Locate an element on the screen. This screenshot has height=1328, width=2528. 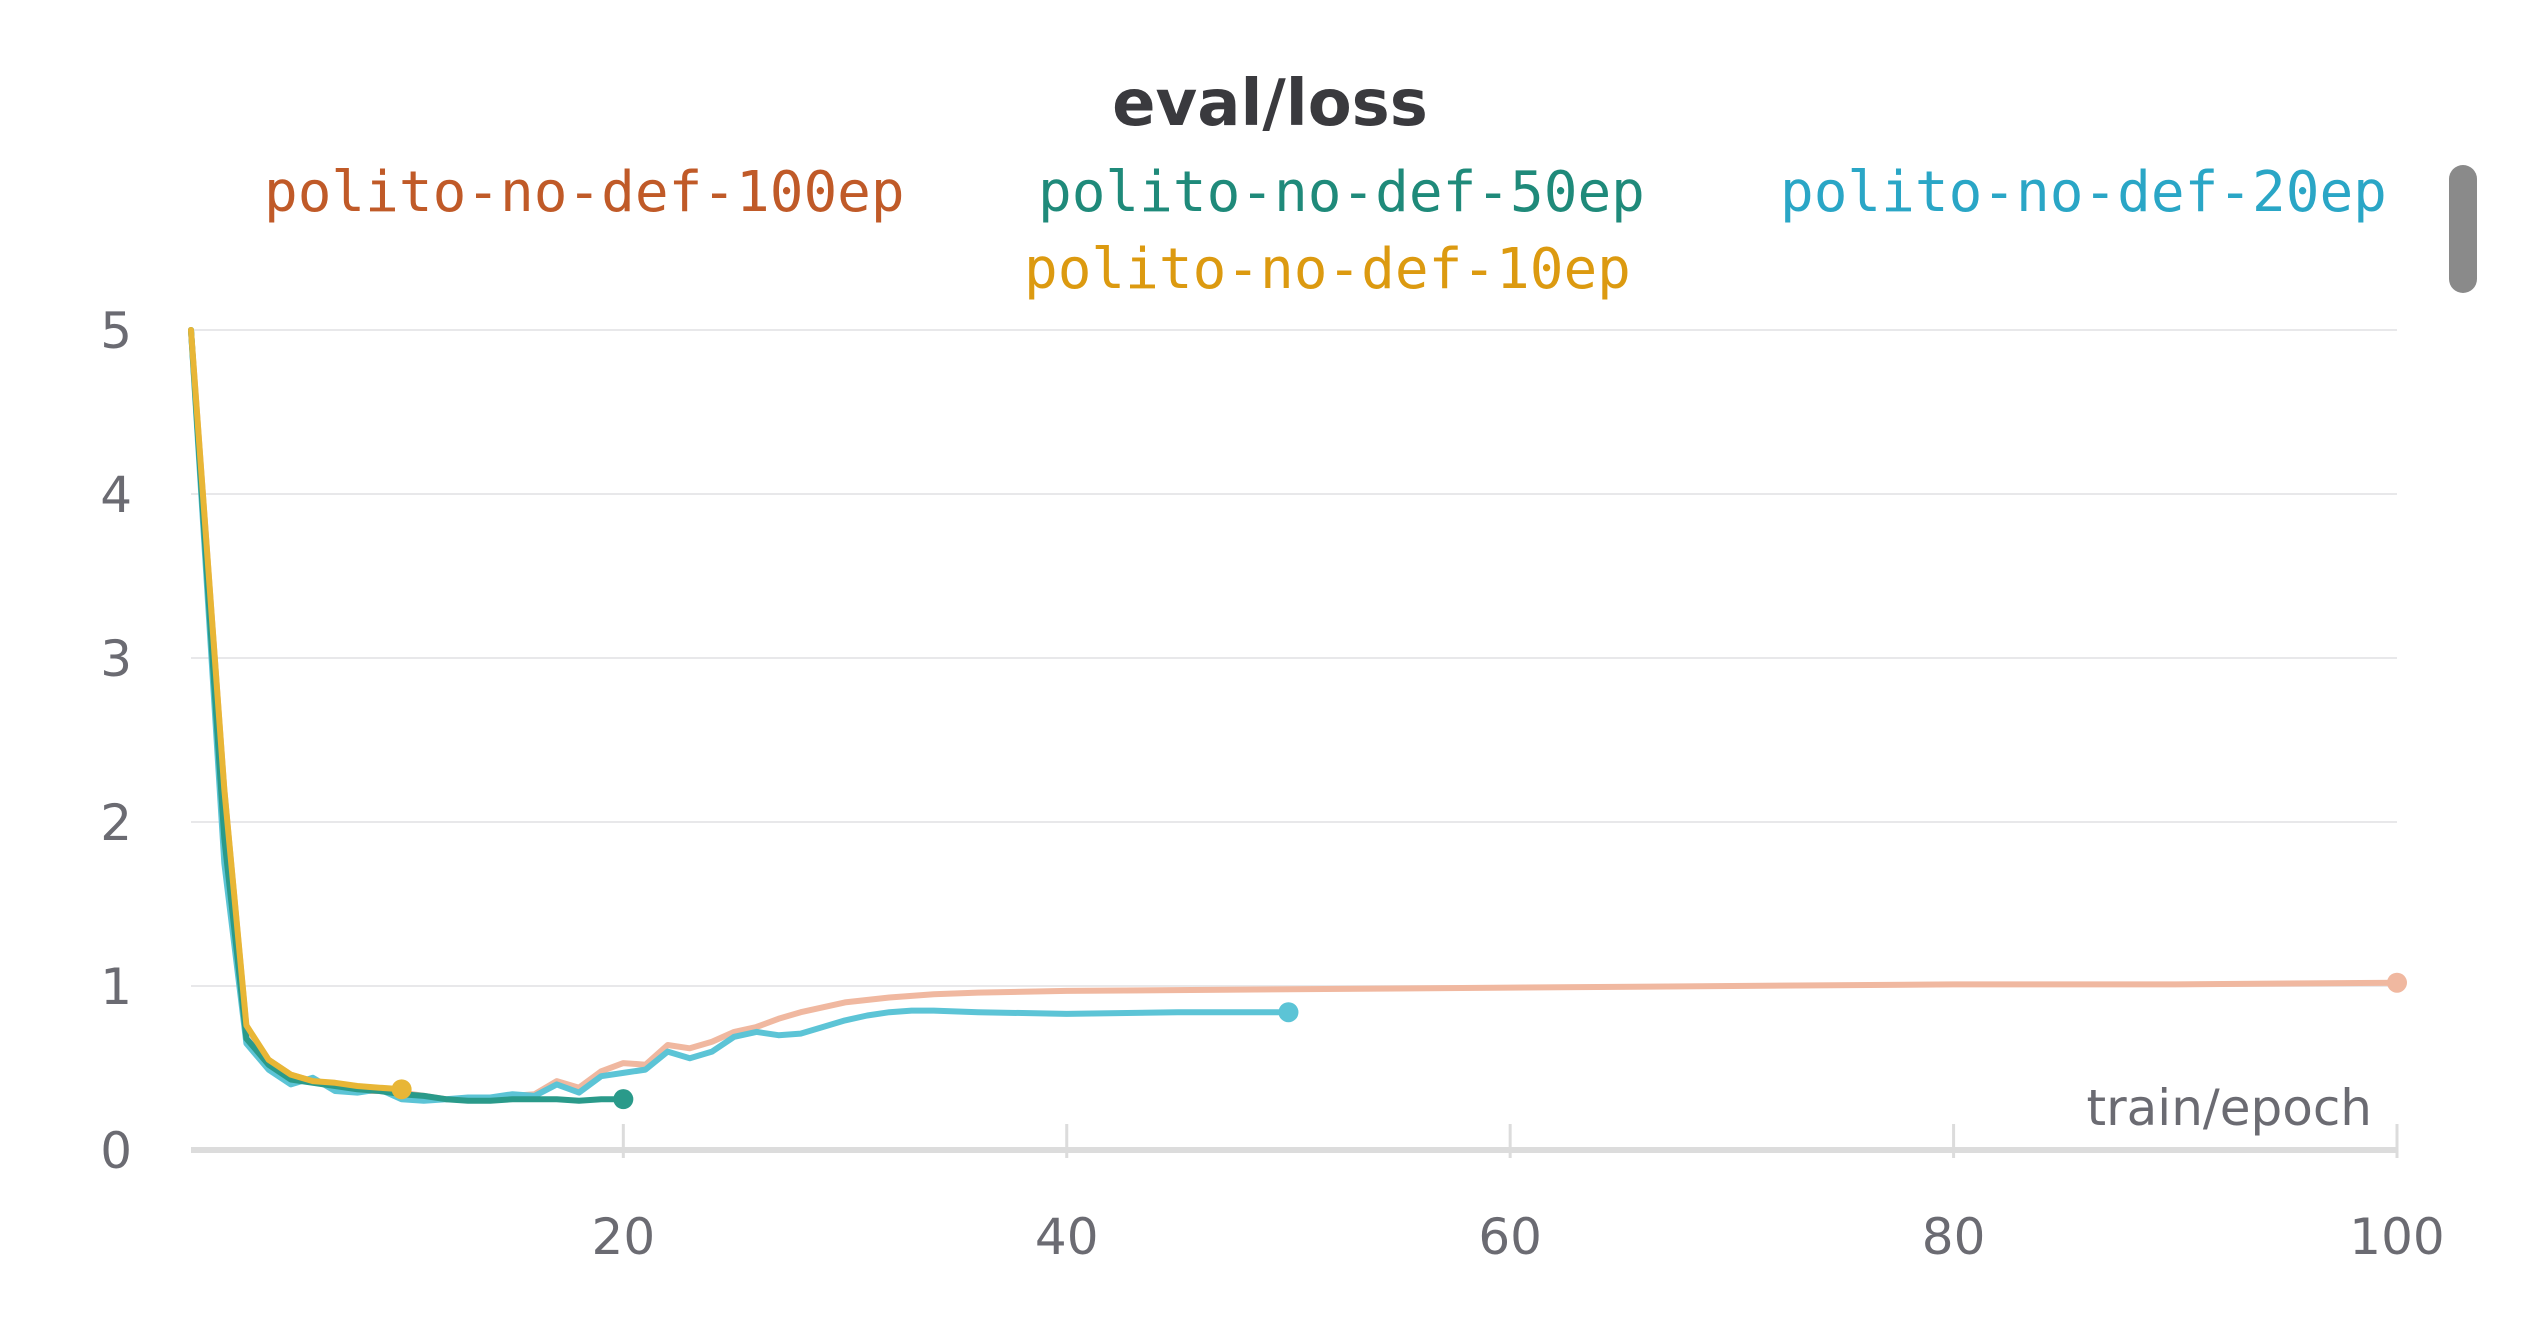
x-axis: 20 40 60 80 100 is located at coordinates (1318, 1195).